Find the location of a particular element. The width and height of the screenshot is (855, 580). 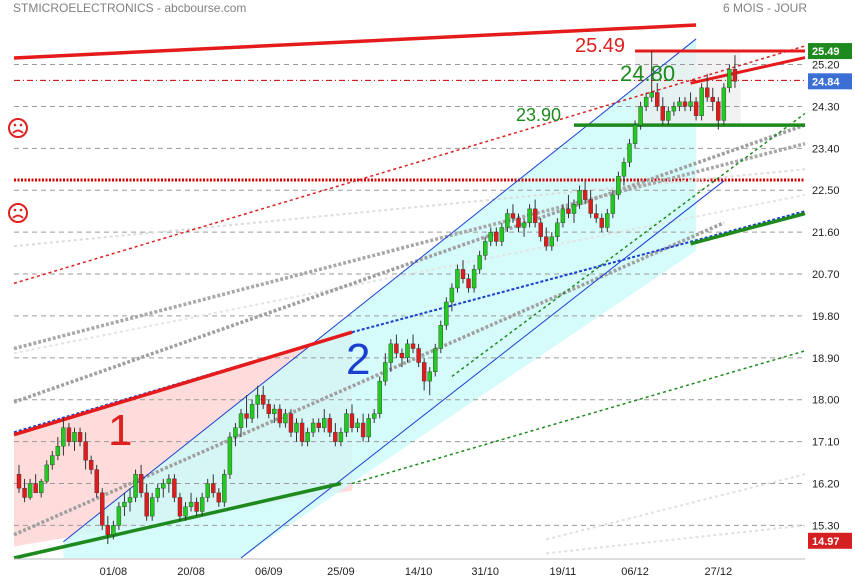

wave-label: 2 is located at coordinates (358, 359).